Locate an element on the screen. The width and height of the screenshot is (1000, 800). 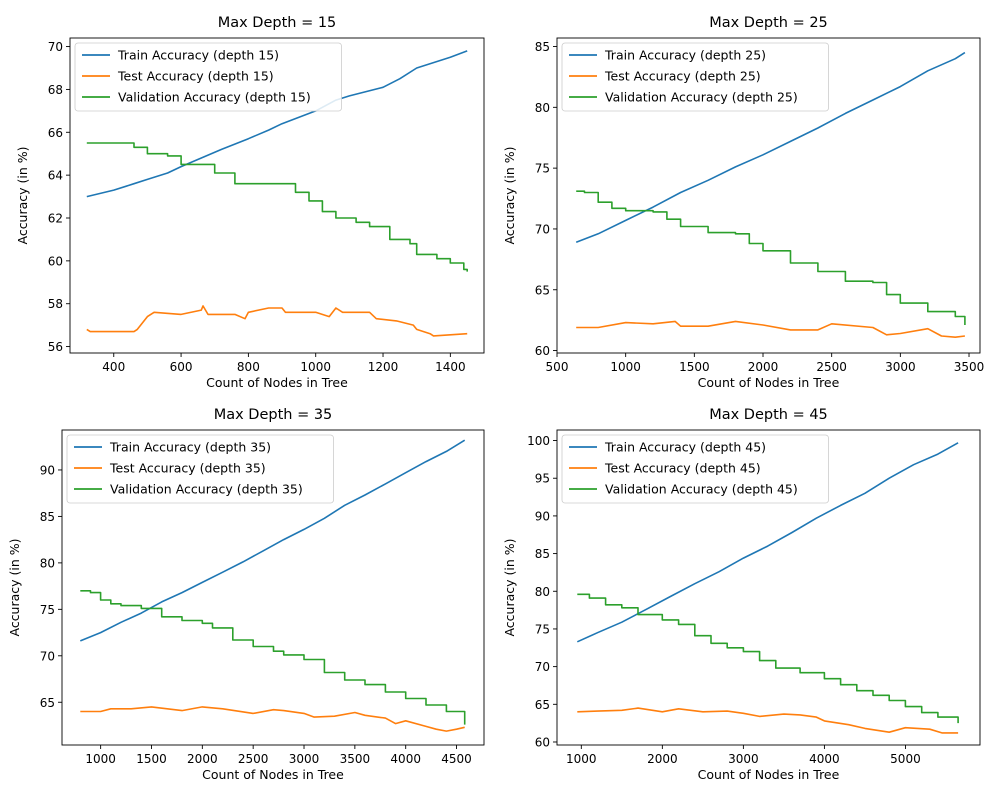
x-tick-label: 4500 is located at coordinates (456, 759).